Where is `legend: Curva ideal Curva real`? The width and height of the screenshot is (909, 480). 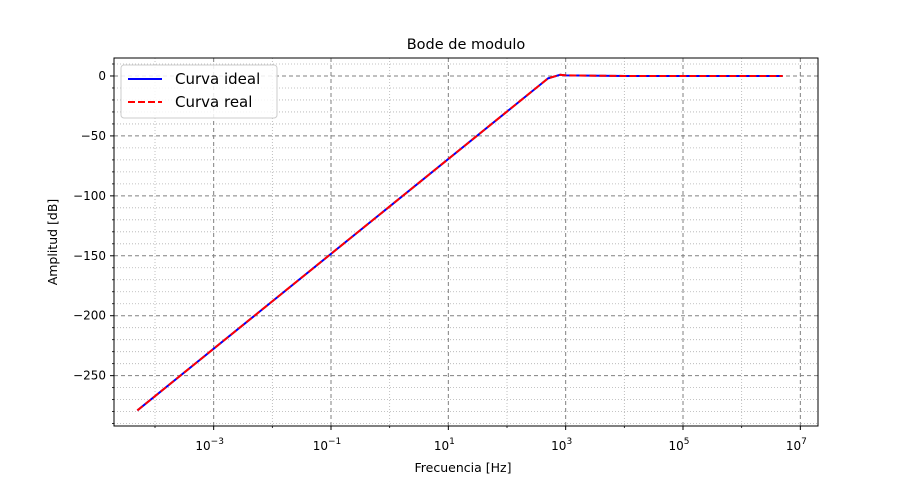 legend: Curva ideal Curva real is located at coordinates (199, 91).